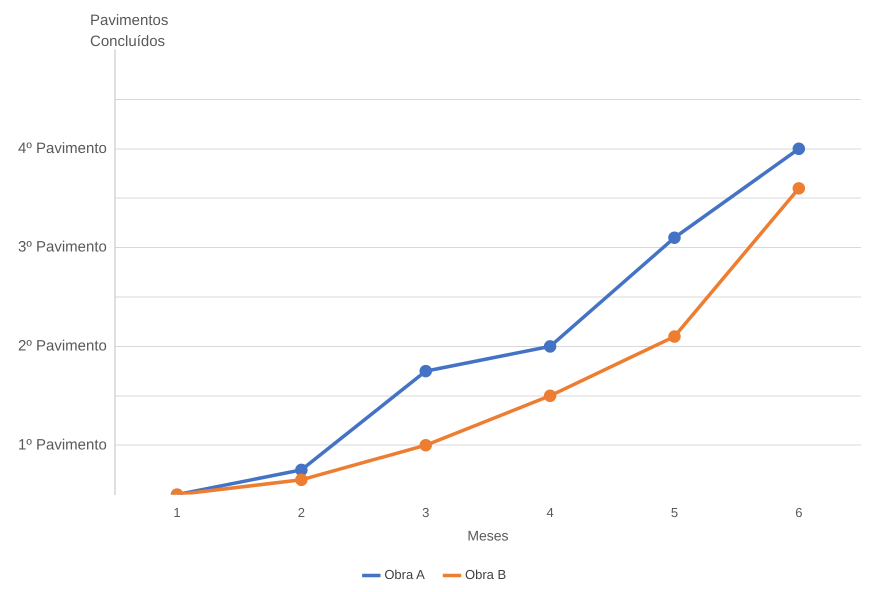 The width and height of the screenshot is (881, 592). I want to click on x-tick-label: 5, so click(674, 512).